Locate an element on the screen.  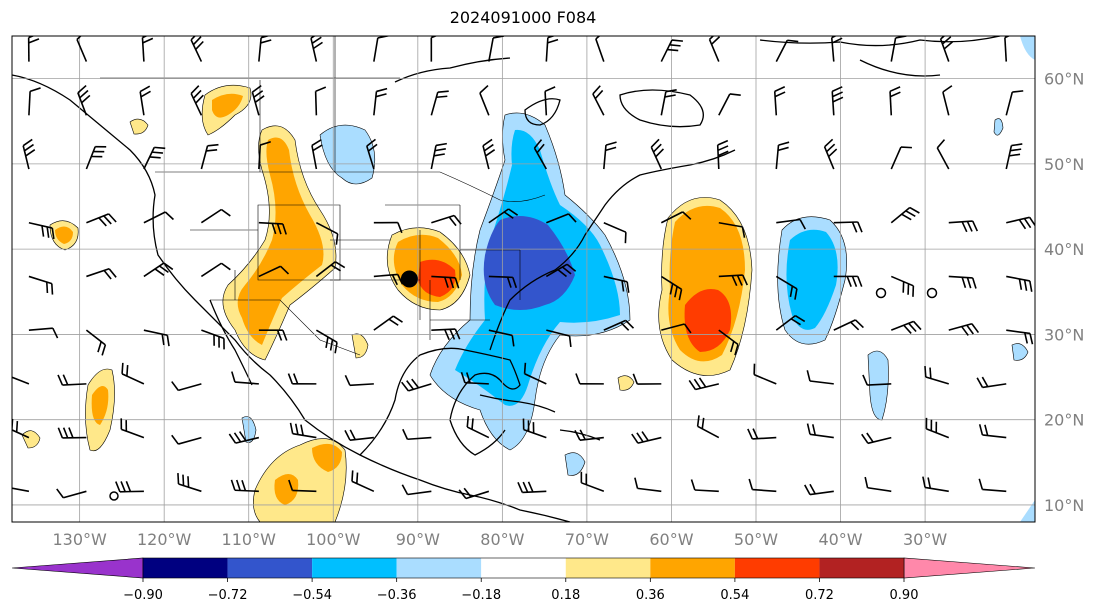
map-title: 2024091000 F084 is located at coordinates (523, 17).